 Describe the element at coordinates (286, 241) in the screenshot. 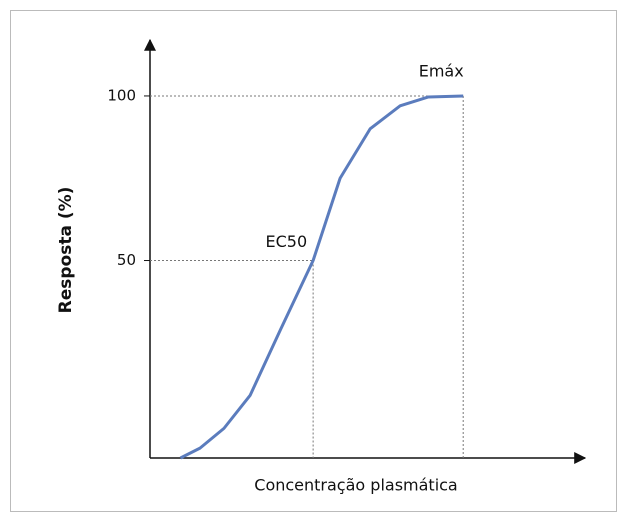

I see `annotation: EC50` at that location.